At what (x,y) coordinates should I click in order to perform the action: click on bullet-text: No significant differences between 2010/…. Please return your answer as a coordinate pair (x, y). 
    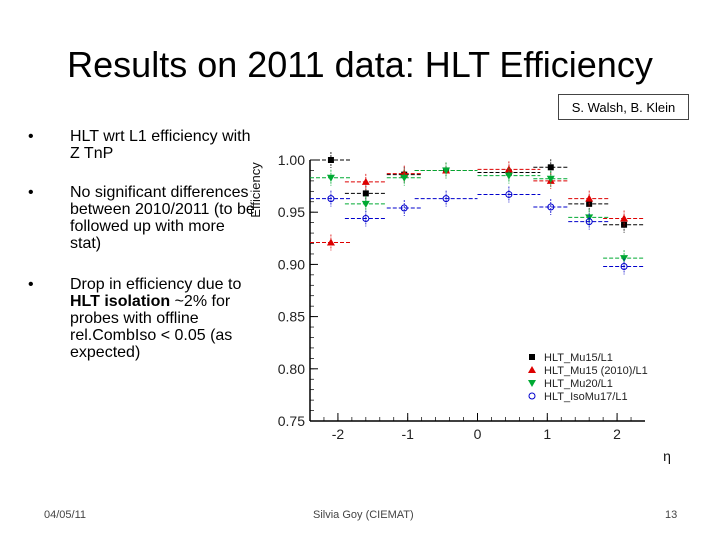
    Looking at the image, I should click on (162, 218).